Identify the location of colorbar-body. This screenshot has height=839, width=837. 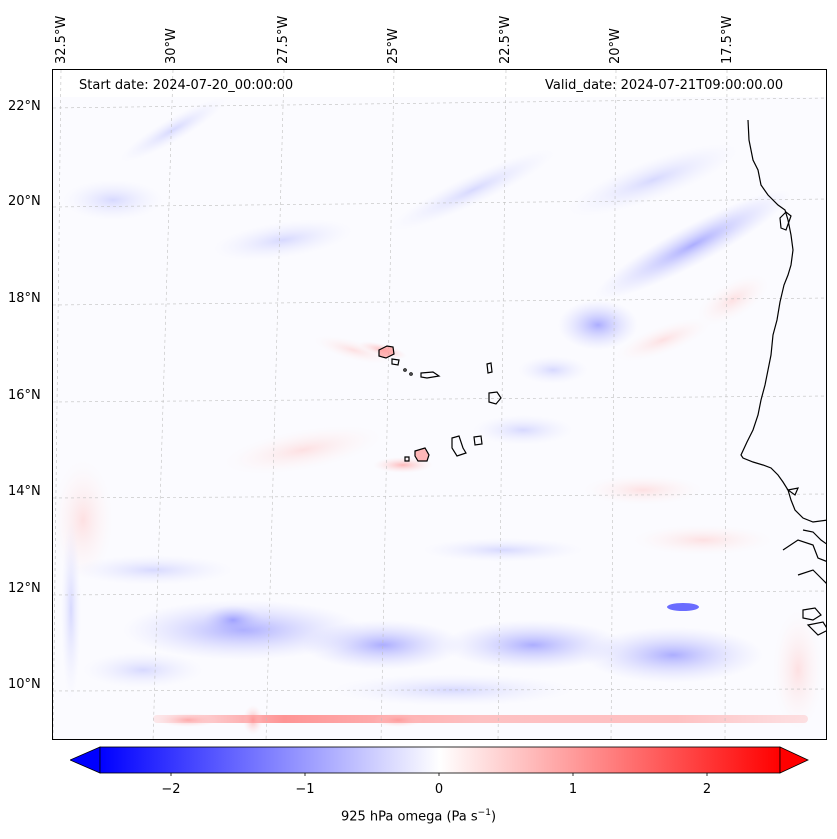
(440, 760).